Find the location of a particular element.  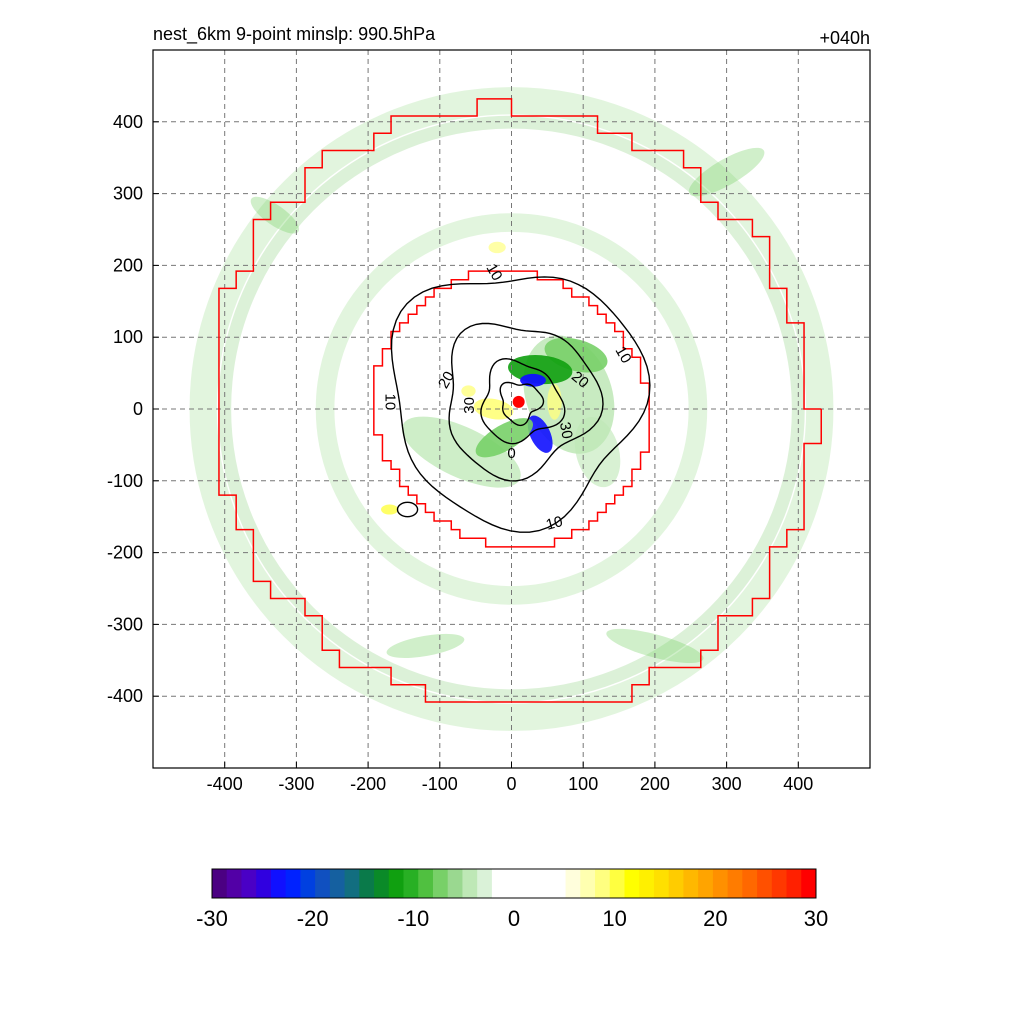

x-tick-label: 300 is located at coordinates (727, 784).